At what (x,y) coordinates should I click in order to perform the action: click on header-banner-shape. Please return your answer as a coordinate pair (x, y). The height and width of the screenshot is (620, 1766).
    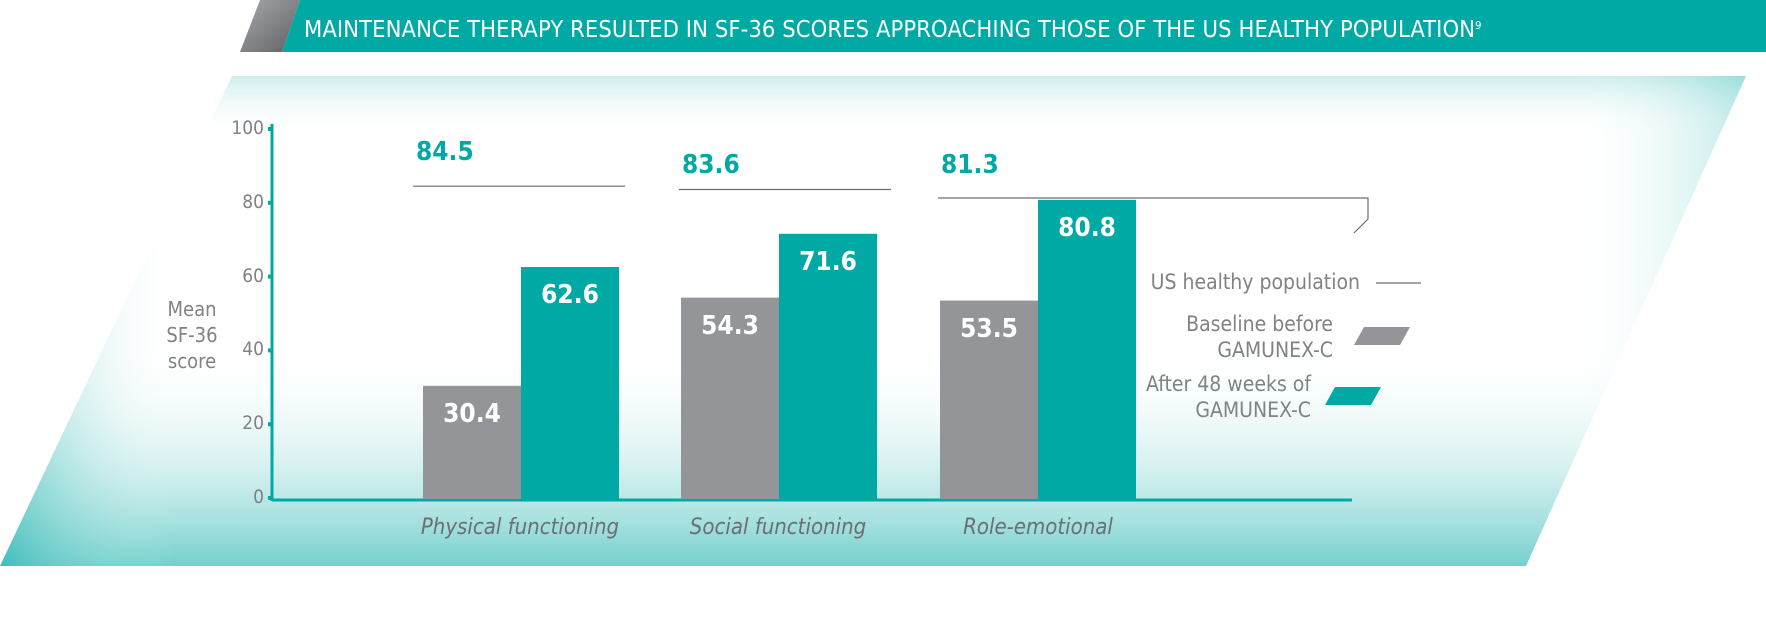
    Looking at the image, I should click on (1024, 26).